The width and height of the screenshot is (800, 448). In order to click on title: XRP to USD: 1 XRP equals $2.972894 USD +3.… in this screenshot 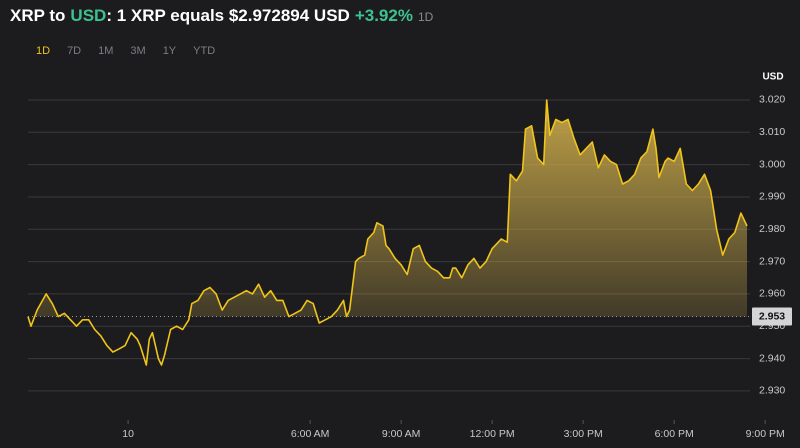, I will do `click(221, 16)`.